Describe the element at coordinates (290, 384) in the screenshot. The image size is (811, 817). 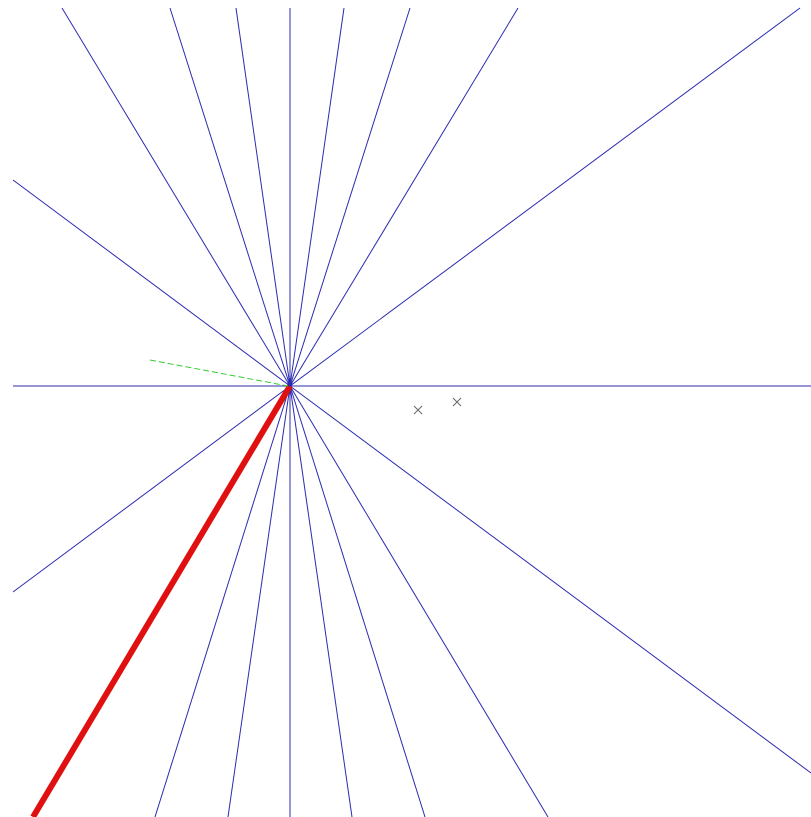
I see `center-point` at that location.